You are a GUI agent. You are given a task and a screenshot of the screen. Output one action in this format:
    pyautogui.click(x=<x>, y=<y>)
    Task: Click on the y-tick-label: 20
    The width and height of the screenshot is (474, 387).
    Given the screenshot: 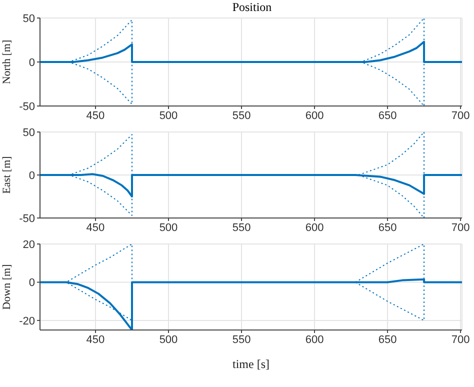 What is the action you would take?
    pyautogui.click(x=28, y=244)
    